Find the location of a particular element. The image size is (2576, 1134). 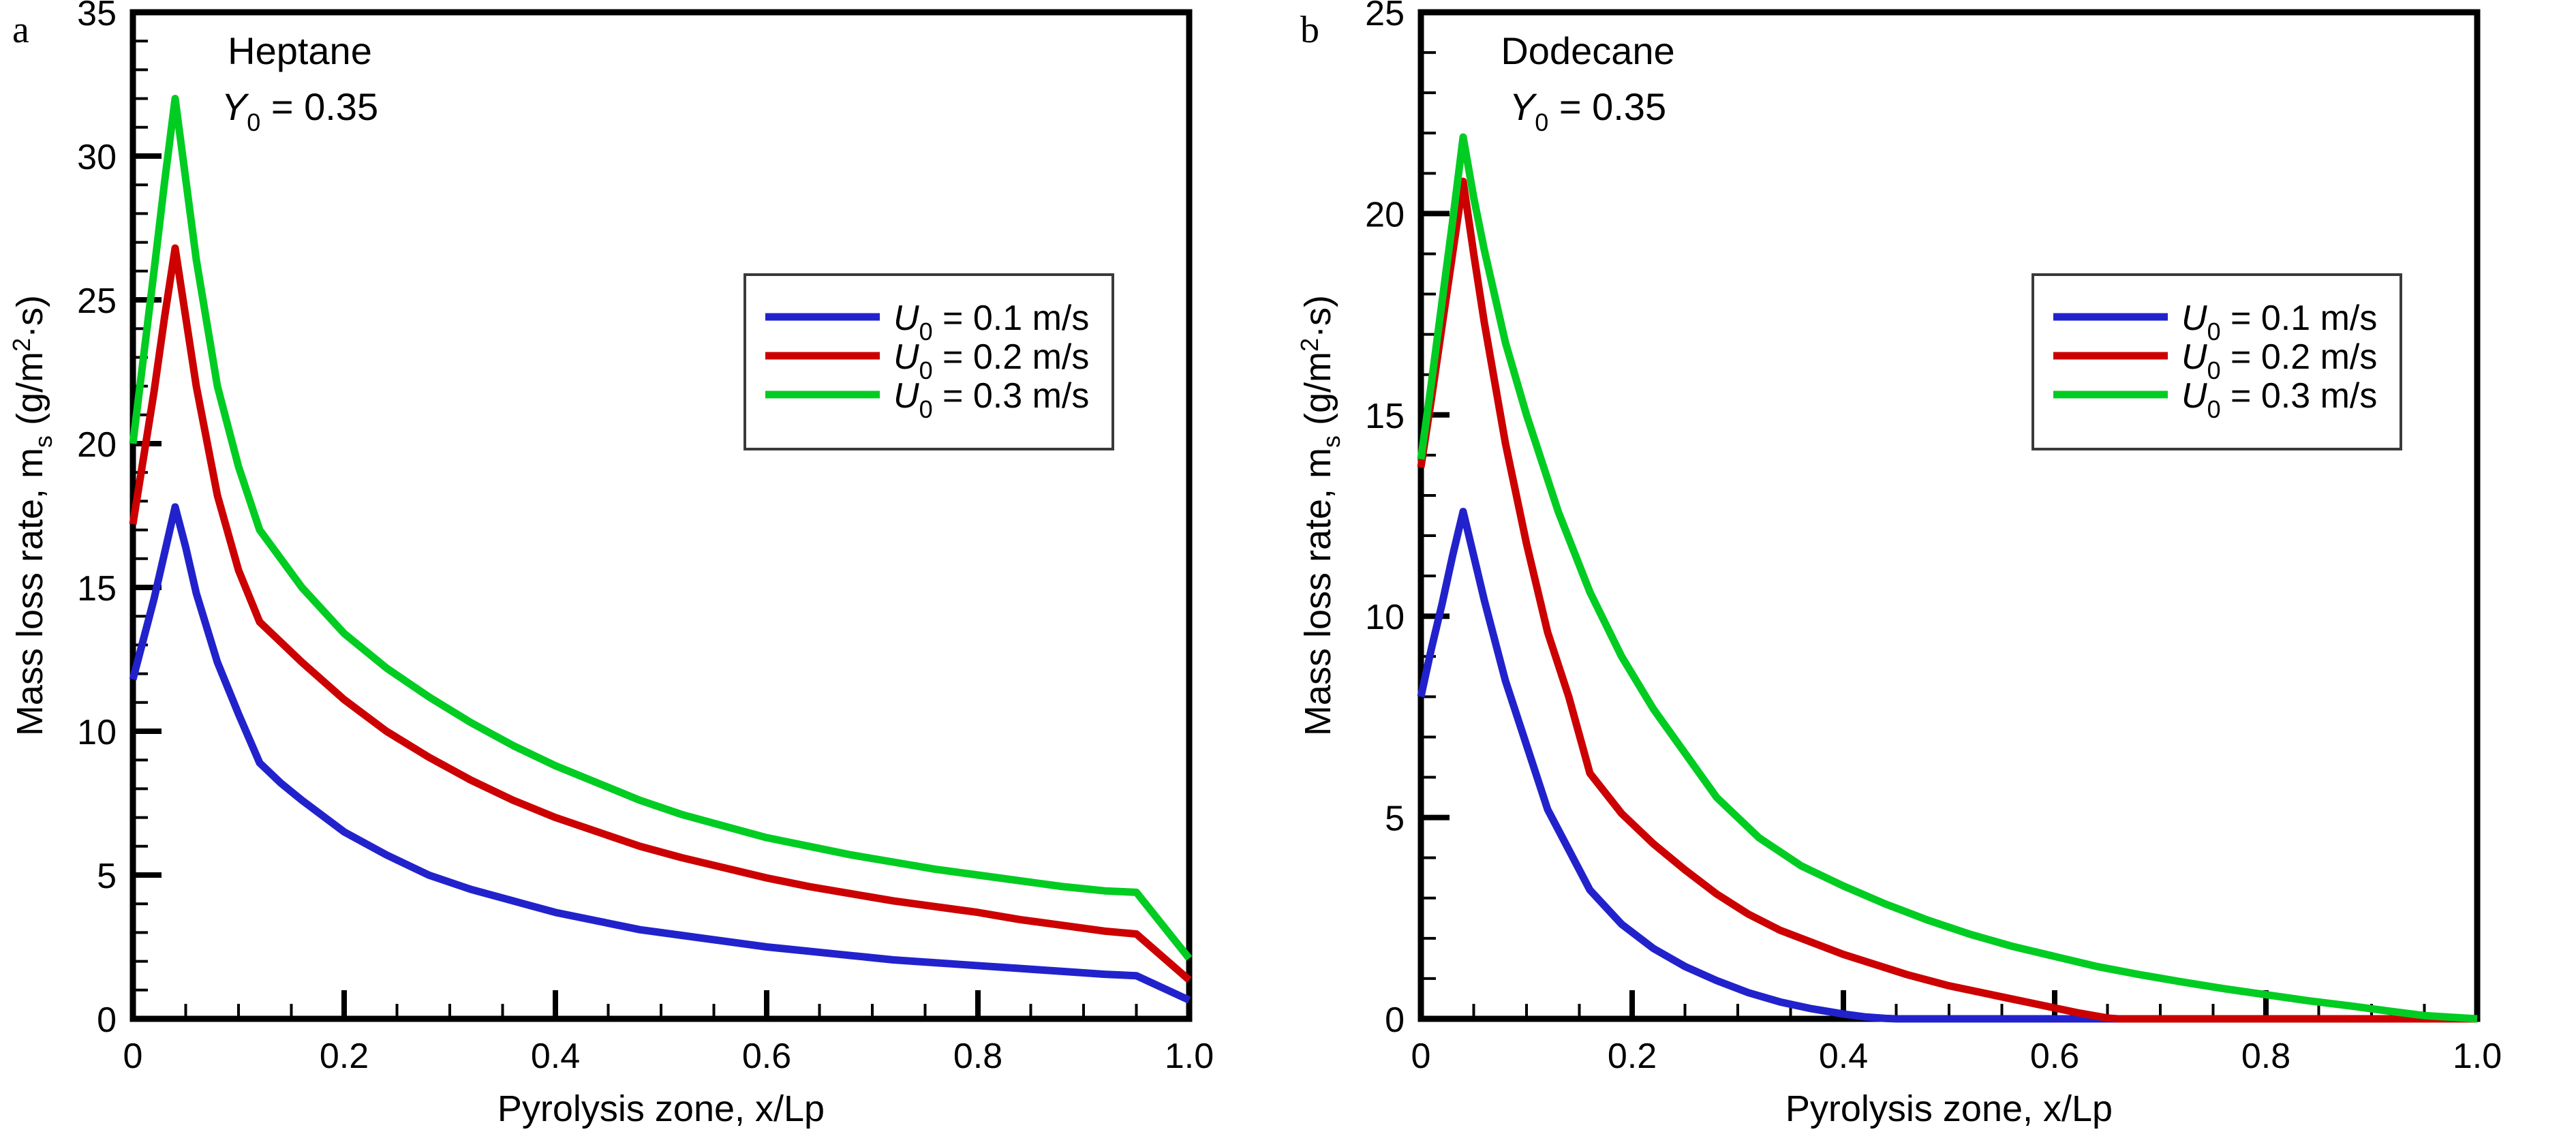

y-tick-label: 35 is located at coordinates (97, 16).